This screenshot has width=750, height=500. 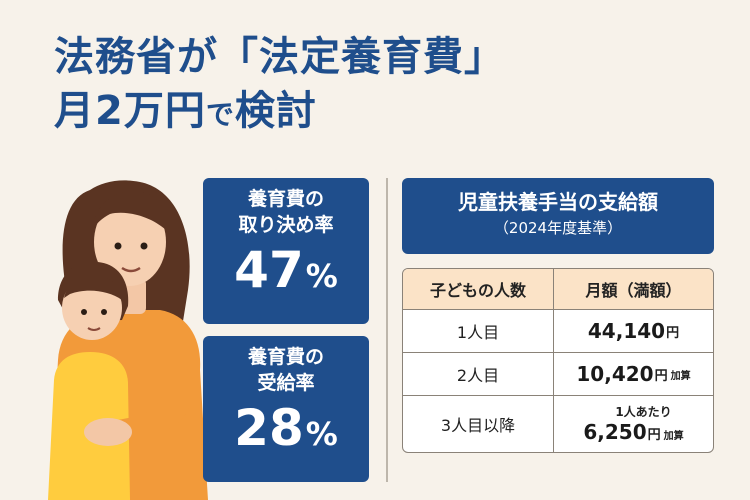 I want to click on cell-amount: 10,420 円加算, so click(x=633, y=374).